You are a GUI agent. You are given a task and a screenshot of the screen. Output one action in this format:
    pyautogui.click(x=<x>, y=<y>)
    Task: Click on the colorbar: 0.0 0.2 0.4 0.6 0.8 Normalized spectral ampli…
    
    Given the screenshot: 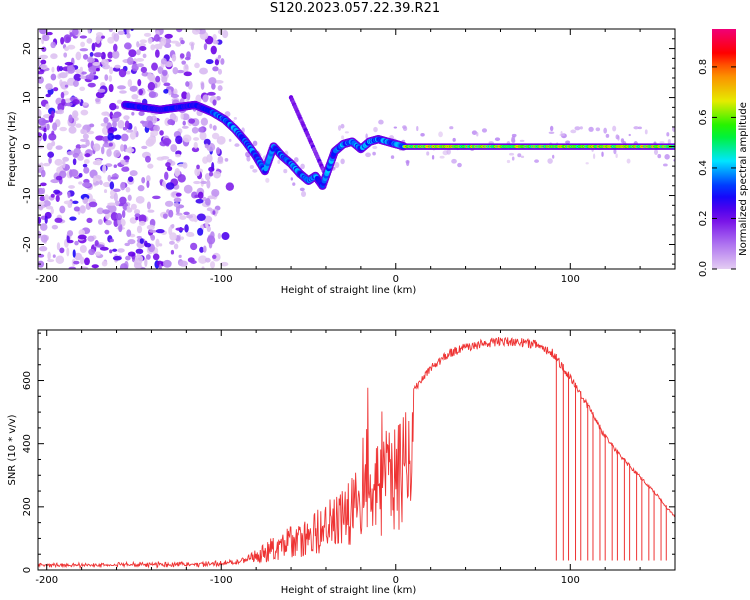 What is the action you would take?
    pyautogui.click(x=723, y=153)
    